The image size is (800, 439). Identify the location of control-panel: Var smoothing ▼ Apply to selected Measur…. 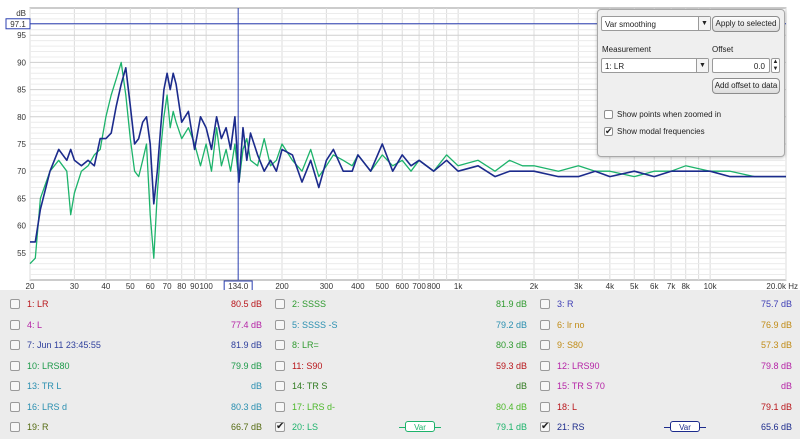
(691, 83).